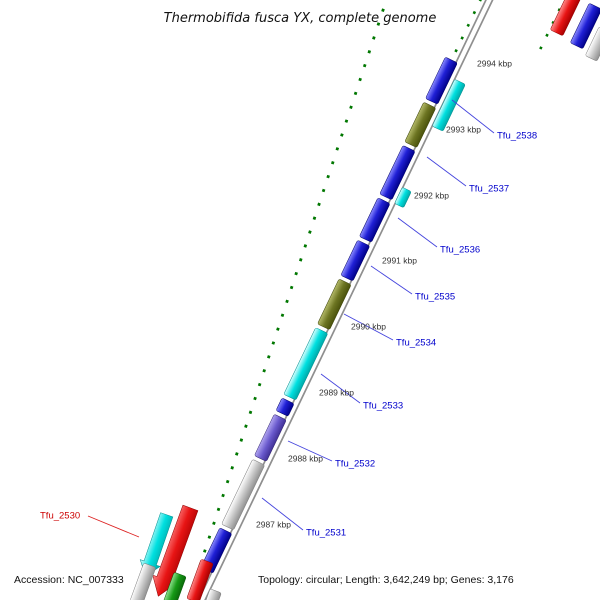 This screenshot has height=600, width=600. What do you see at coordinates (60, 516) in the screenshot?
I see `feature-label-tfu-2530: Tfu_2530` at bounding box center [60, 516].